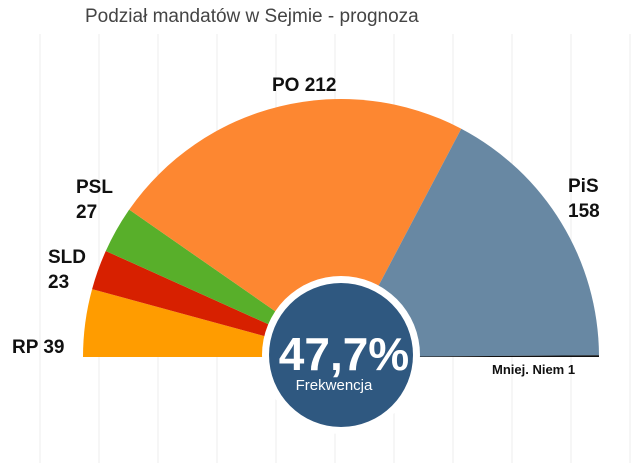 The image size is (639, 463). I want to click on label-line: PO 212, so click(304, 85).